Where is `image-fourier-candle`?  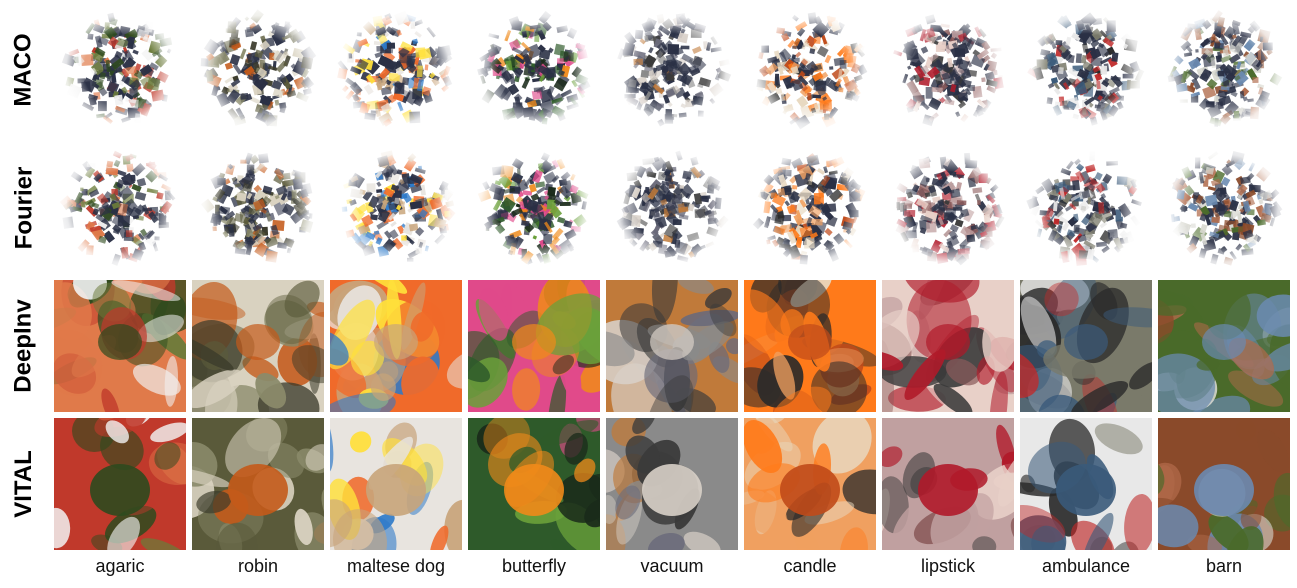 image-fourier-candle is located at coordinates (810, 208).